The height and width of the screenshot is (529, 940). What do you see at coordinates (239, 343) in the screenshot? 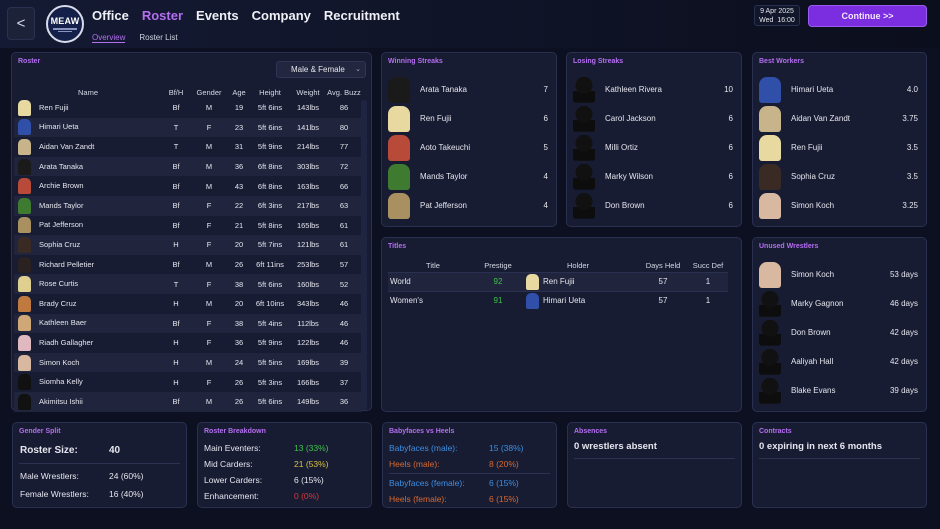
I see `age-cell: 36` at bounding box center [239, 343].